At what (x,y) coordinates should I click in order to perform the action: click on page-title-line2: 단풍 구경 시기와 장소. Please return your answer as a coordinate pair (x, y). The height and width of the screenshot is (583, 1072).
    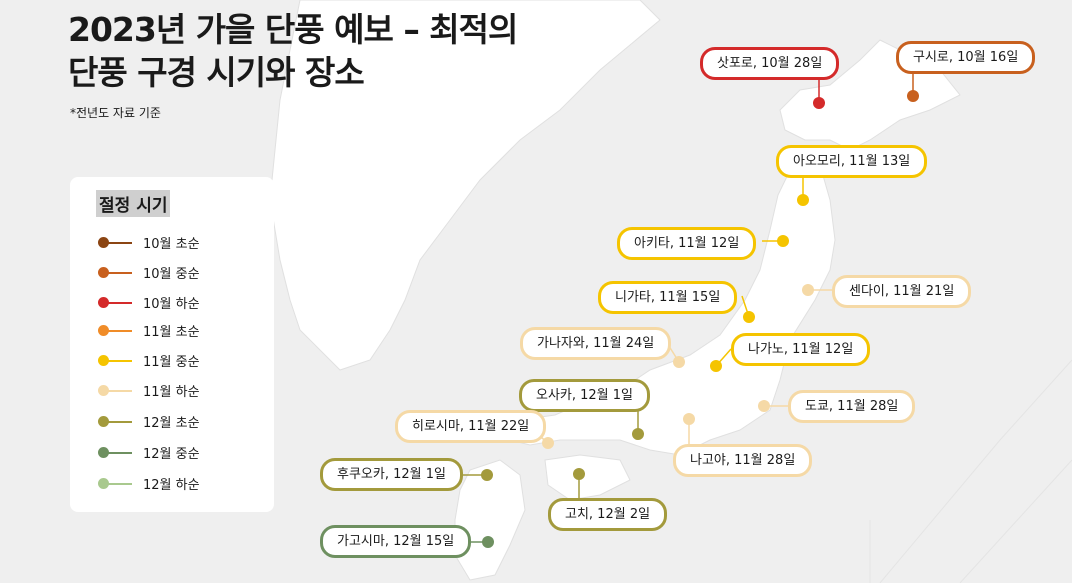
    Looking at the image, I should click on (216, 72).